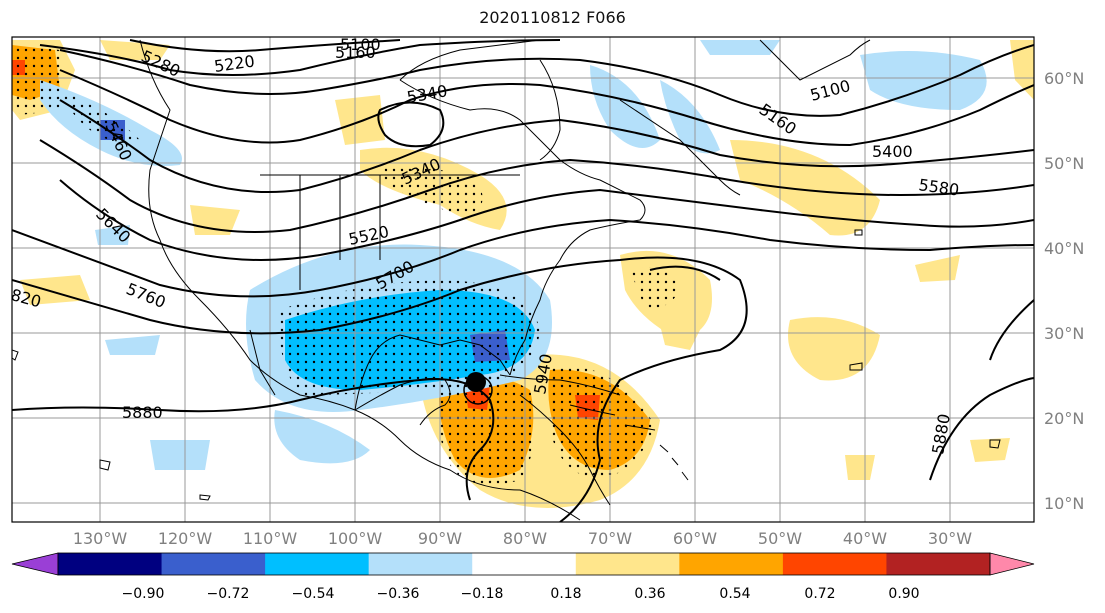 The image size is (1105, 613). Describe the element at coordinates (565, 594) in the screenshot. I see `colorbar-tick: 0.18` at that location.